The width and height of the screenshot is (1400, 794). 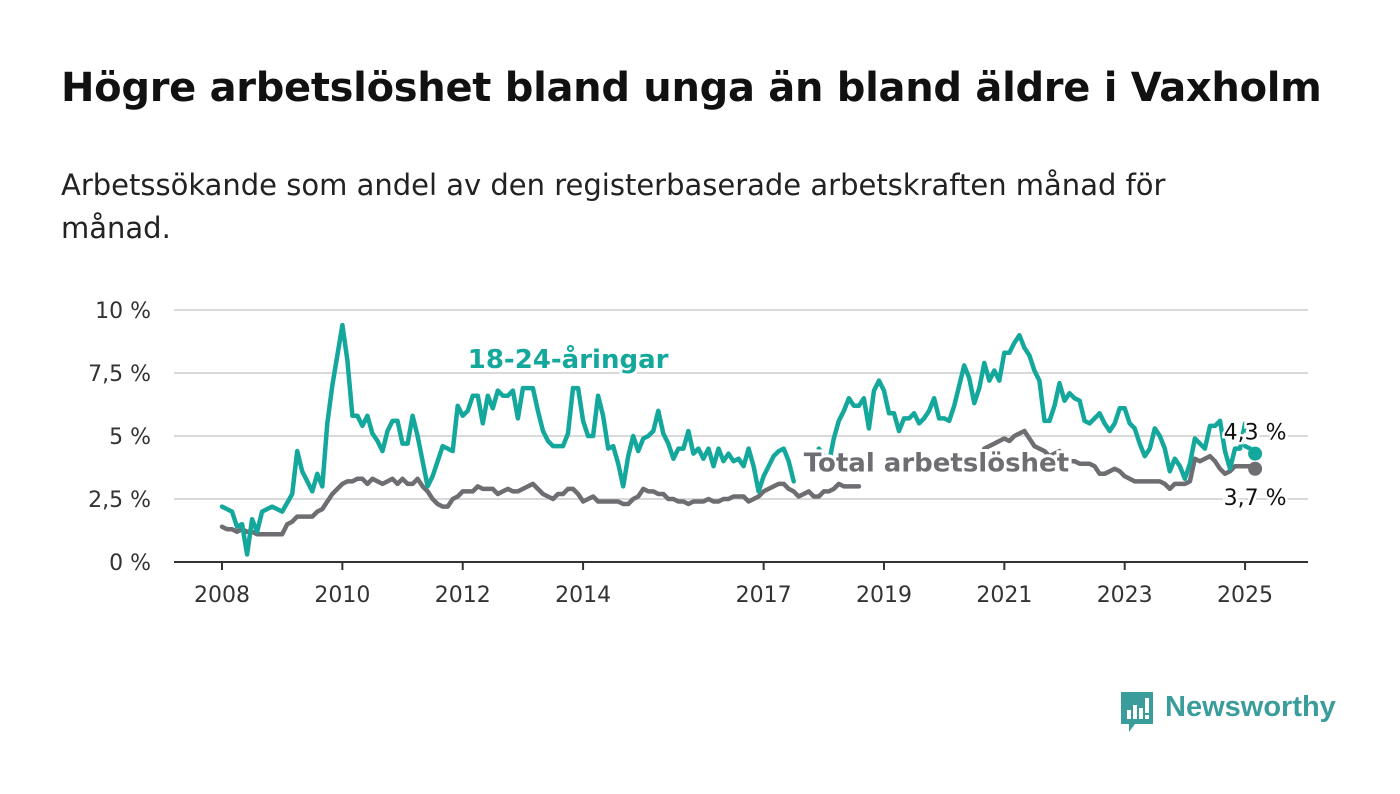 I want to click on x-tick-label: 2012, so click(x=463, y=595).